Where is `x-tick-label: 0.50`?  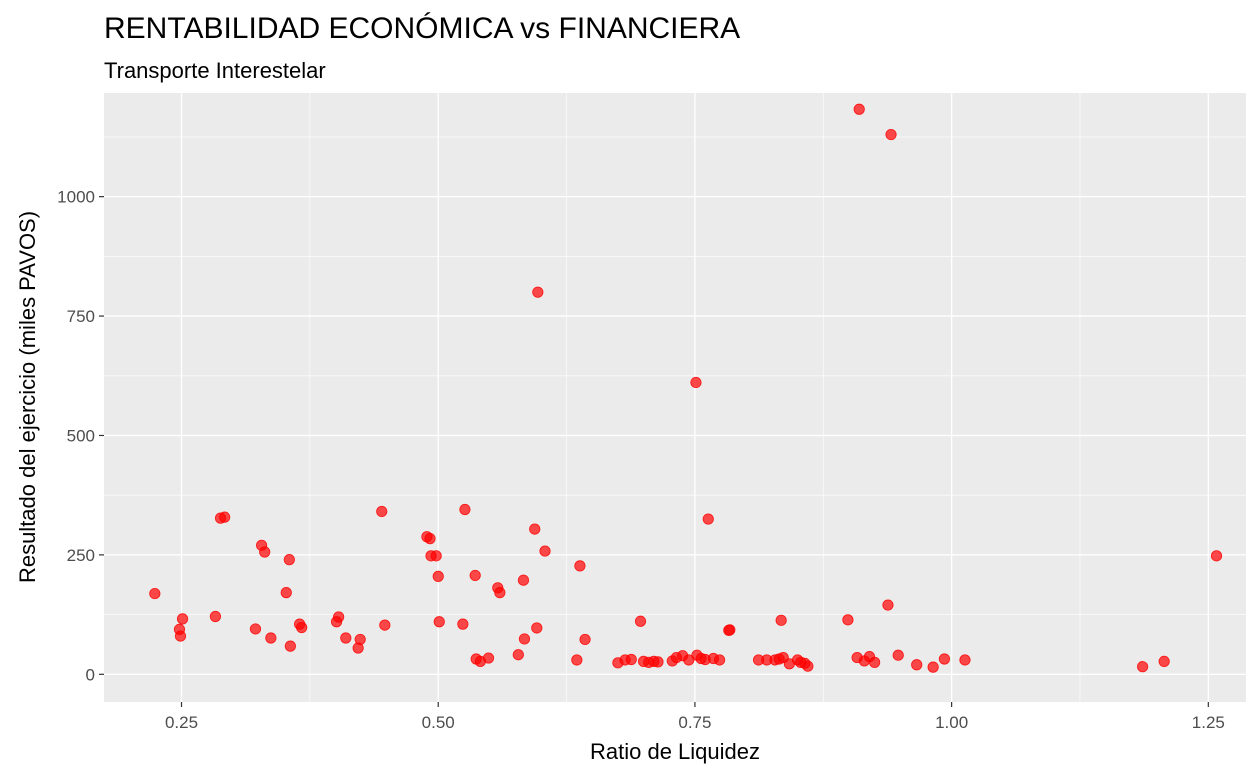
x-tick-label: 0.50 is located at coordinates (438, 722).